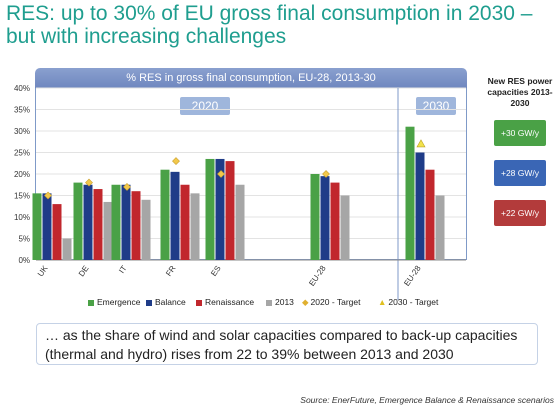  Describe the element at coordinates (305, 302) in the screenshot. I see `diamond-icon: ◆` at that location.